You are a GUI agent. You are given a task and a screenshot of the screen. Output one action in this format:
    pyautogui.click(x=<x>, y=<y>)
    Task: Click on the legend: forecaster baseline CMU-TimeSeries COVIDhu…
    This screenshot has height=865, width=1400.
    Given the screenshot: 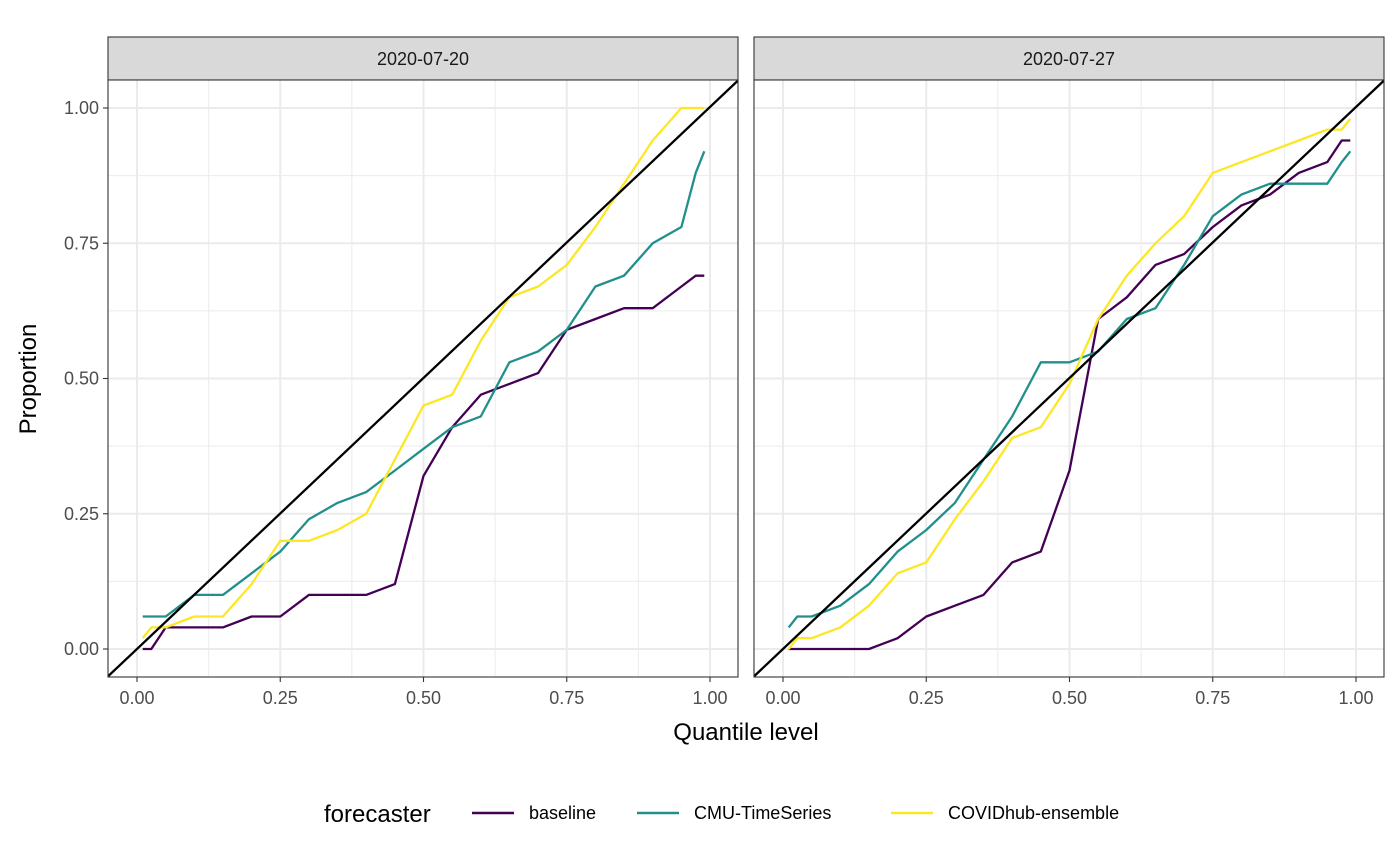 What is the action you would take?
    pyautogui.click(x=721, y=814)
    